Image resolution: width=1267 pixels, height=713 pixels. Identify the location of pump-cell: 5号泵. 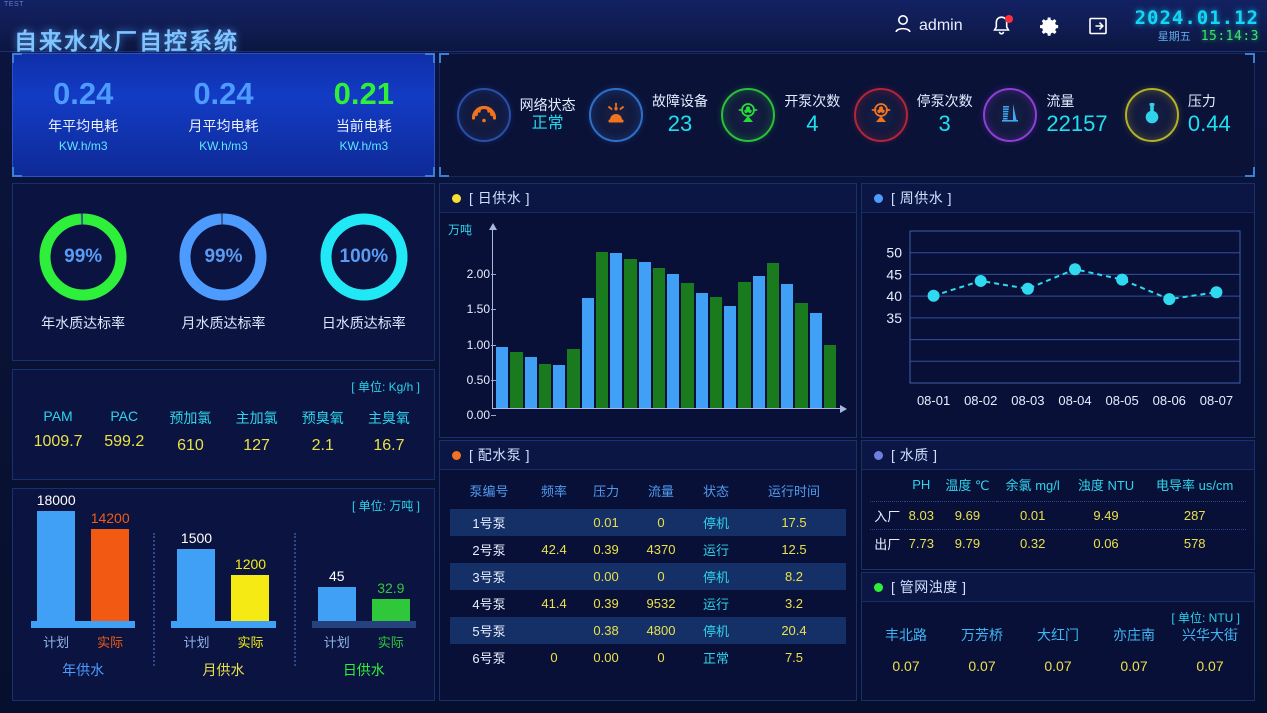
(489, 630).